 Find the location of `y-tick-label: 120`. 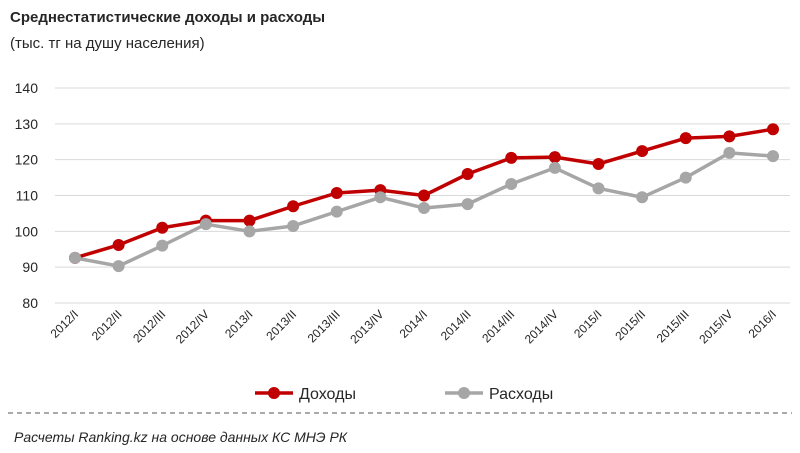

y-tick-label: 120 is located at coordinates (27, 160).